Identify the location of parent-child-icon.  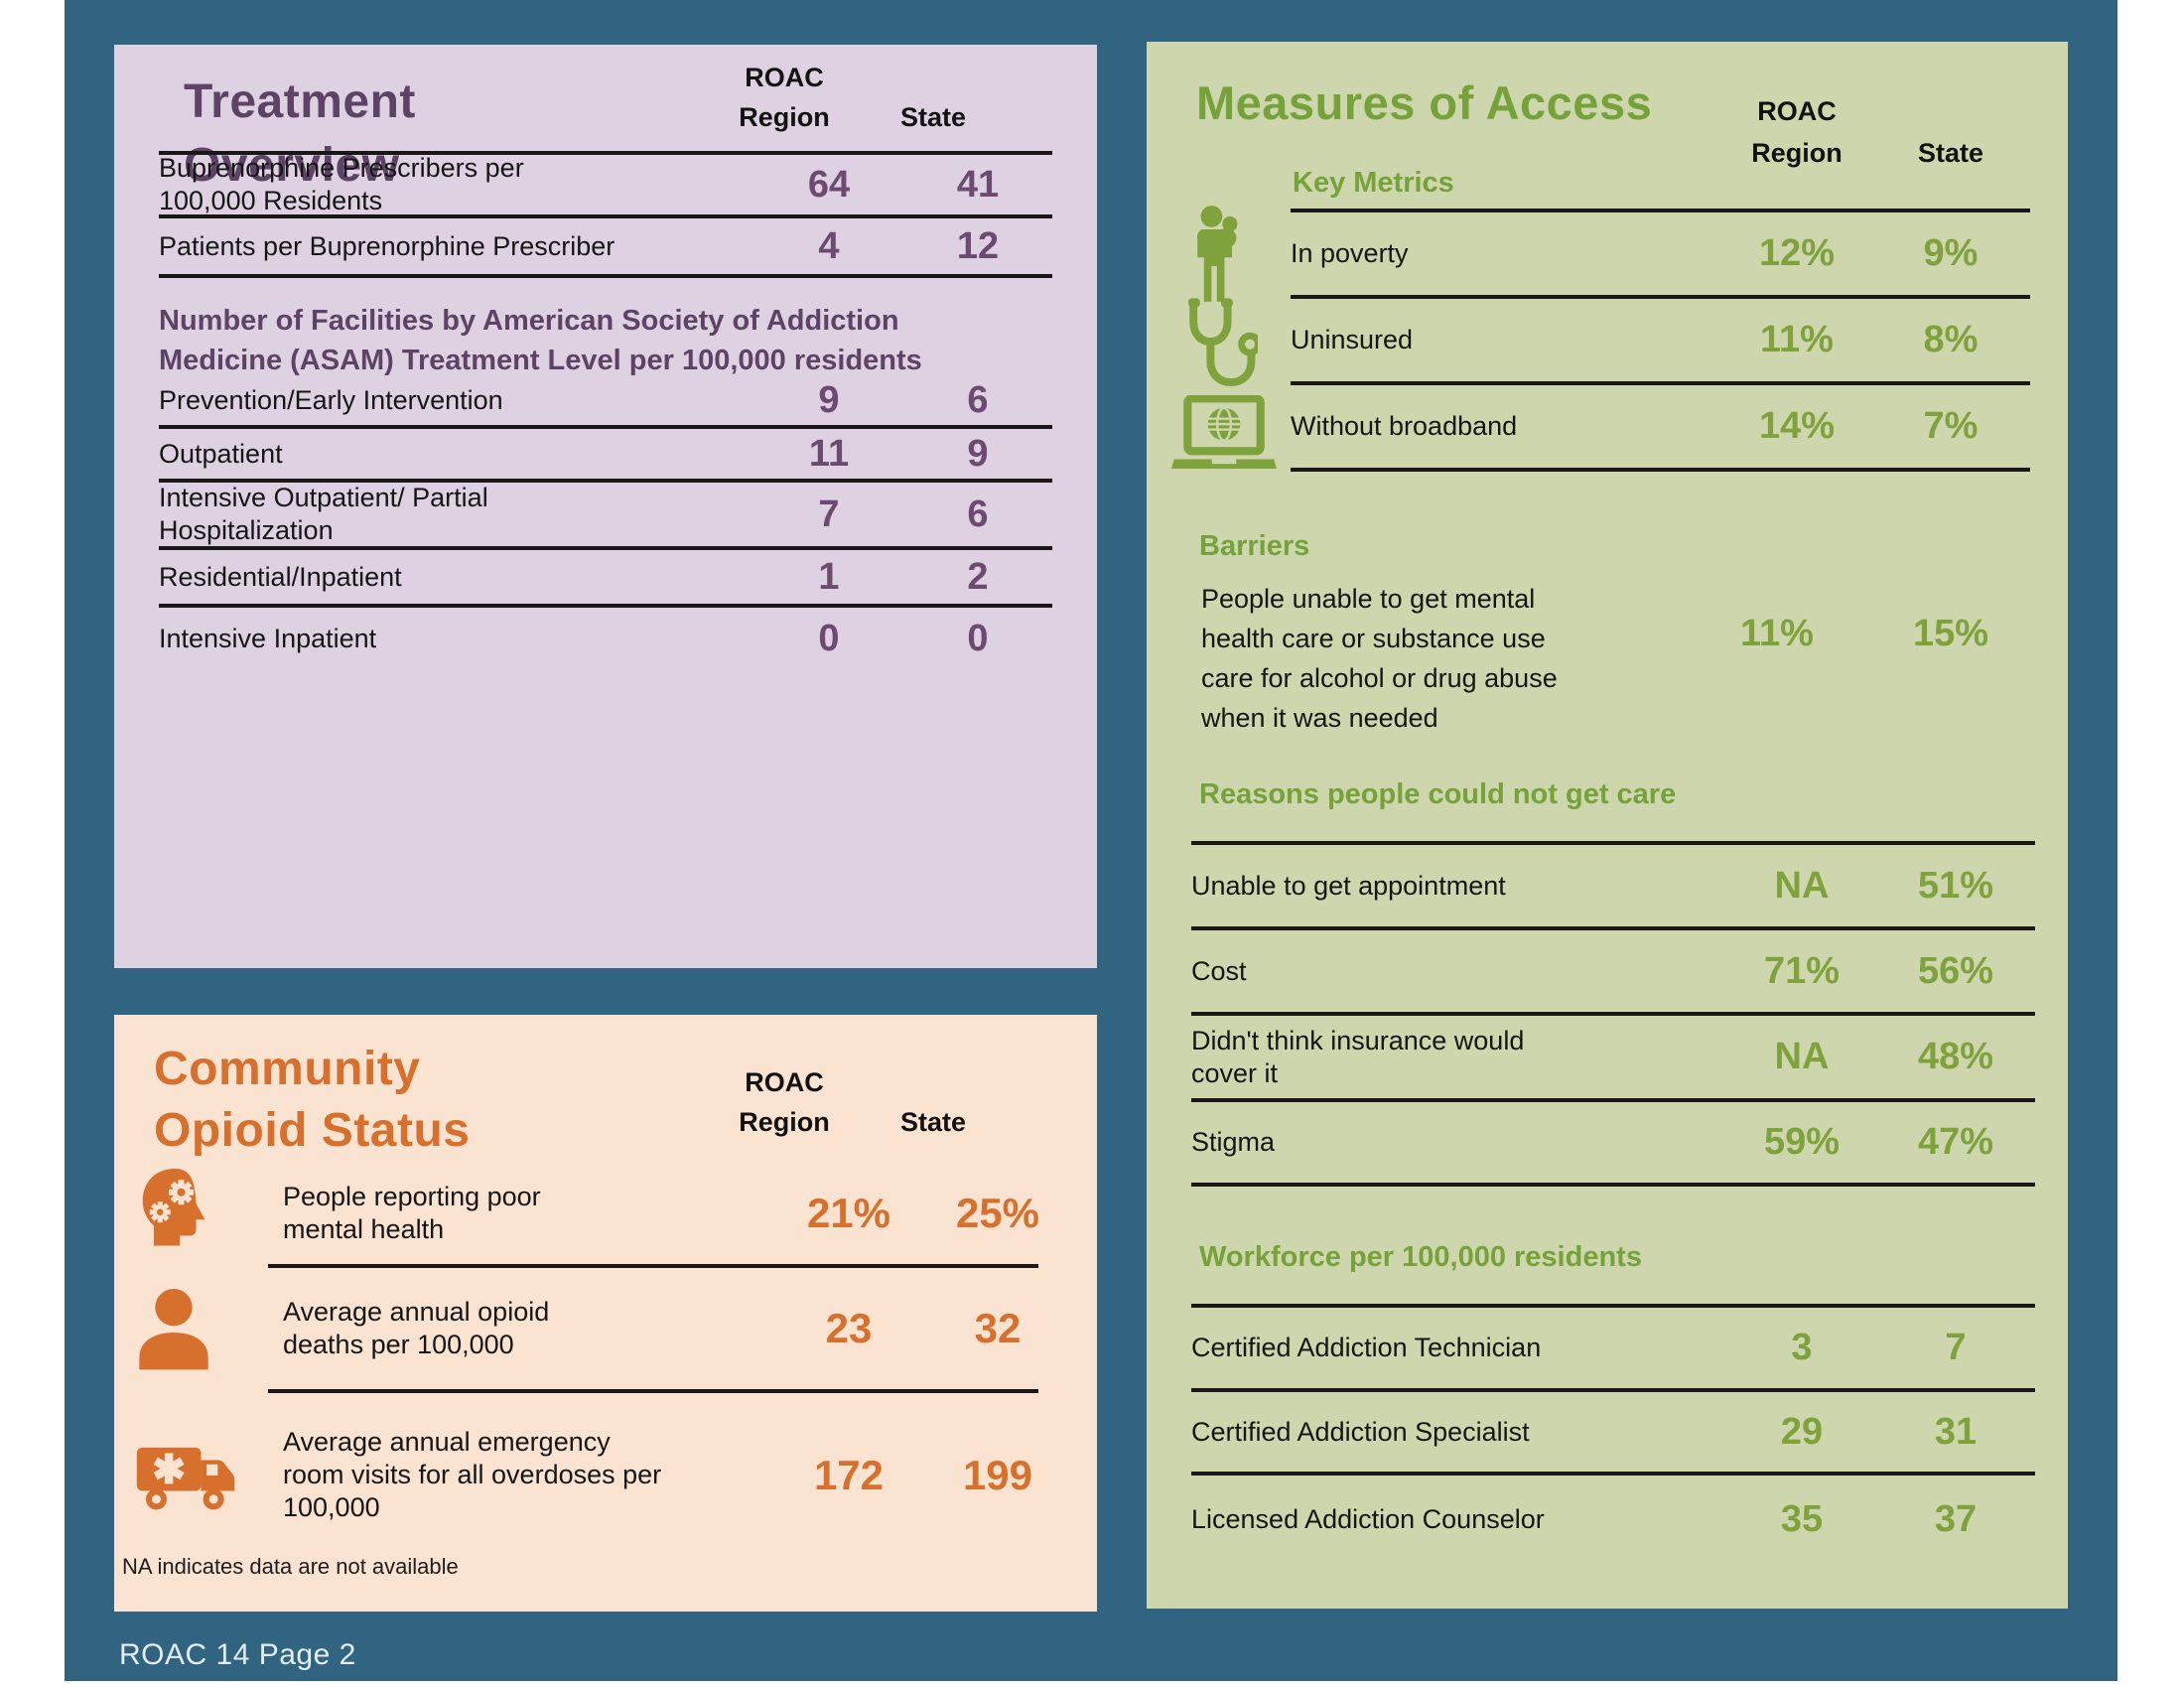
(1217, 254).